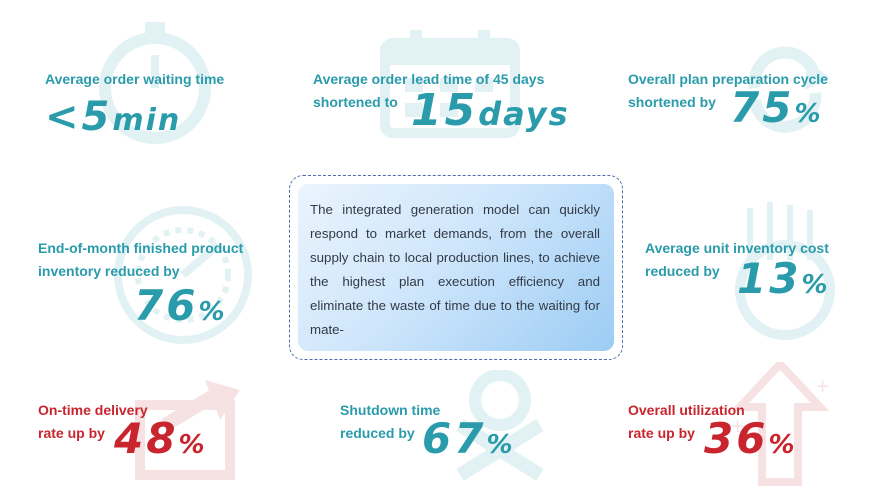 This screenshot has height=499, width=878. I want to click on metric-value: <5min, so click(134, 117).